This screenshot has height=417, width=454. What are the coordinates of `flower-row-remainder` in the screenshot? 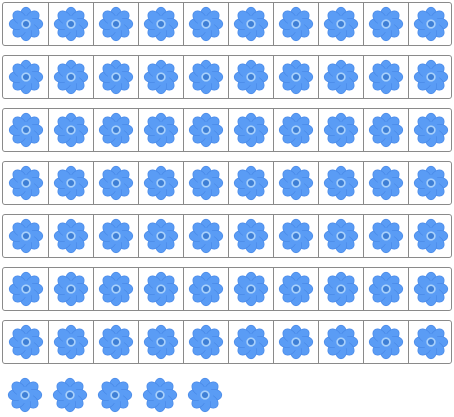 It's located at (227, 395).